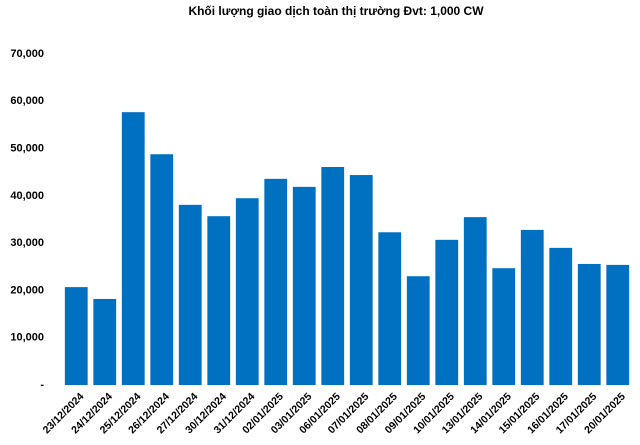  I want to click on y-tick-label: 60,000, so click(27, 101).